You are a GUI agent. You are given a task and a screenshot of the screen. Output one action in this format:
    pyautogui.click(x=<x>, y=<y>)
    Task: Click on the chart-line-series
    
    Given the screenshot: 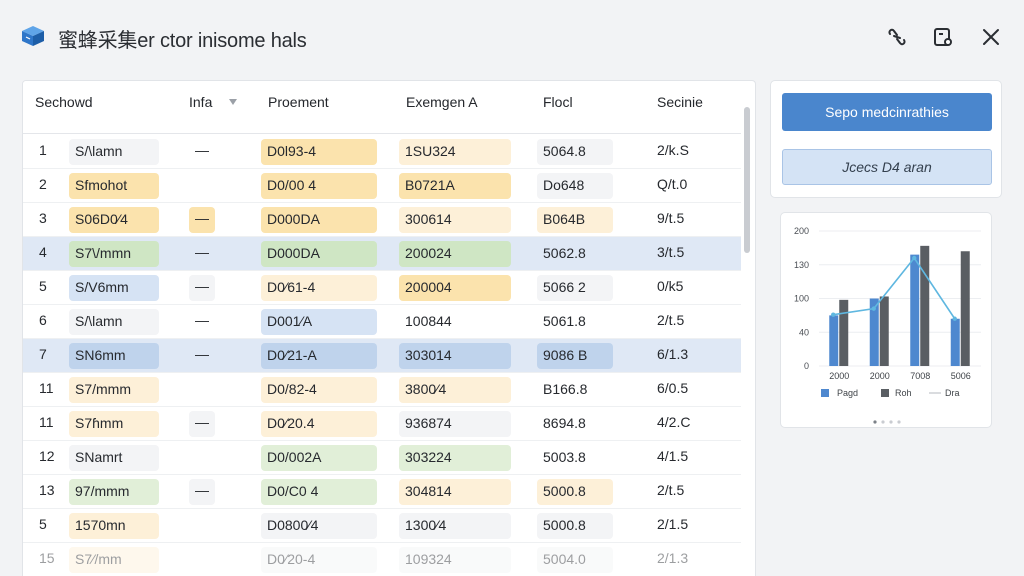 What is the action you would take?
    pyautogui.click(x=894, y=288)
    